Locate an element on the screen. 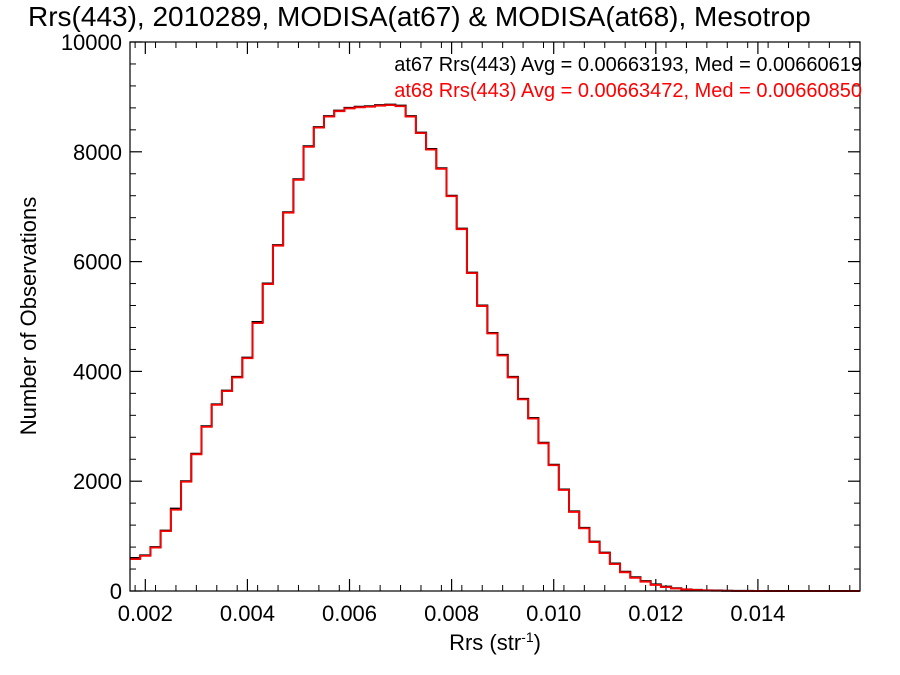 The width and height of the screenshot is (900, 675). y-tick-label: 0 is located at coordinates (116, 591).